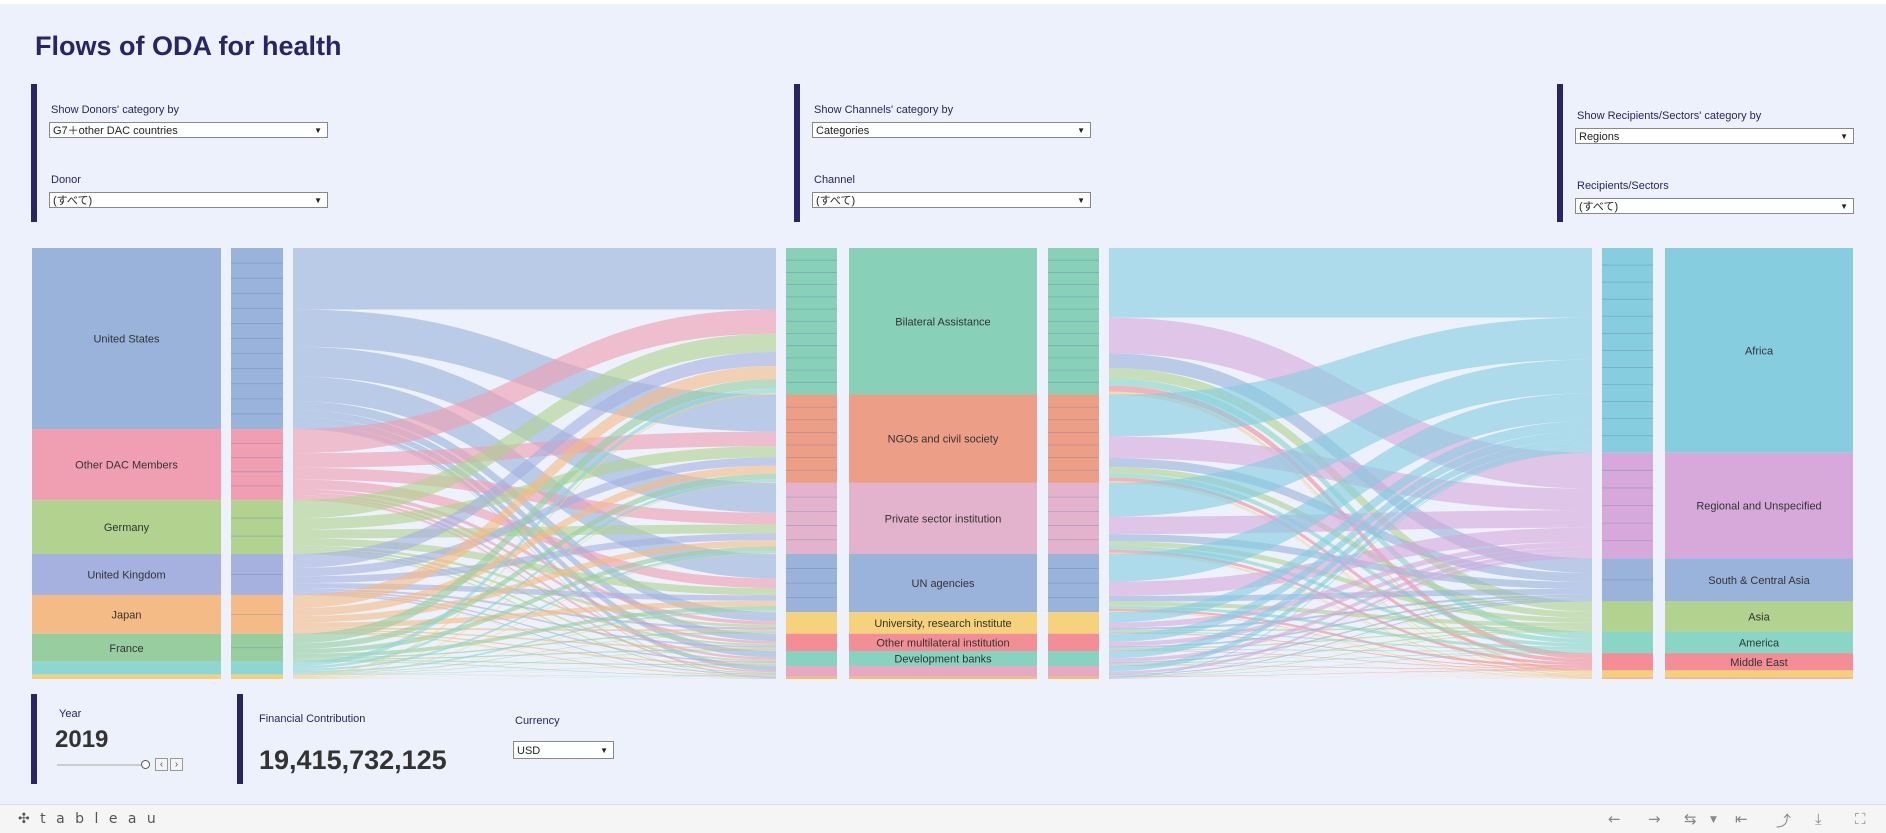  I want to click on recipient-node-label: Regional and Unspecified, so click(1758, 507).